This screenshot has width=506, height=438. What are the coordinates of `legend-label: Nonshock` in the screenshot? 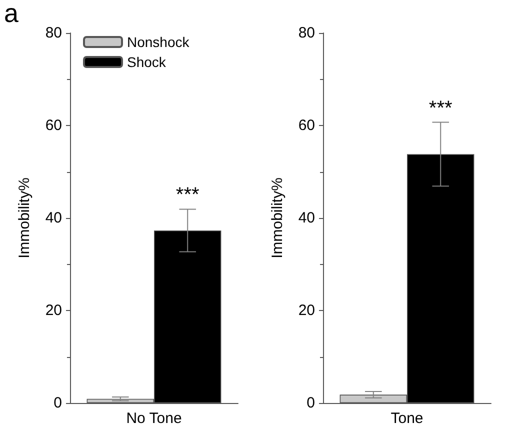 It's located at (158, 42).